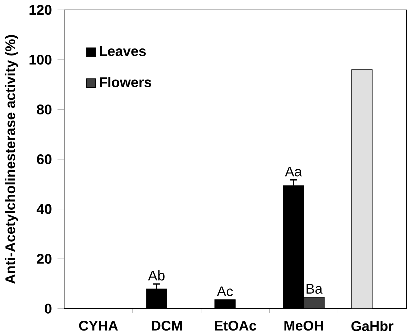 This screenshot has width=407, height=336. What do you see at coordinates (126, 82) in the screenshot?
I see `legend-label: Flowers` at bounding box center [126, 82].